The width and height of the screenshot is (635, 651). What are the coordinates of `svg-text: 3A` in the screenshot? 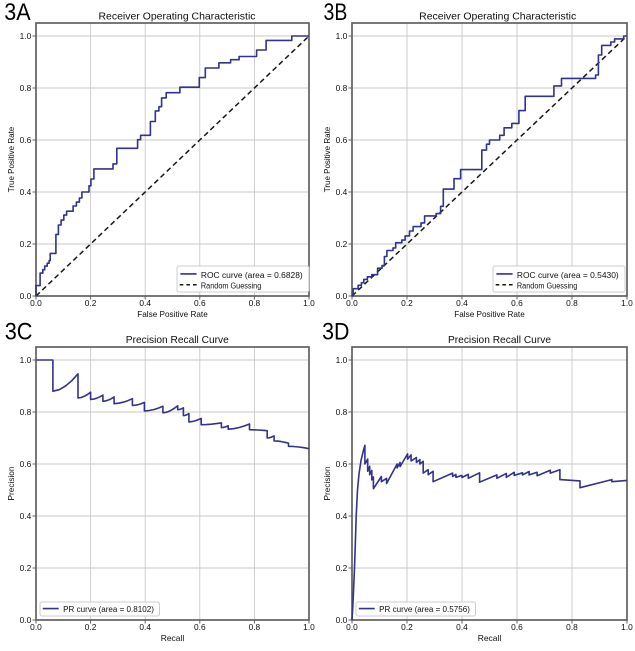 It's located at (17, 13).